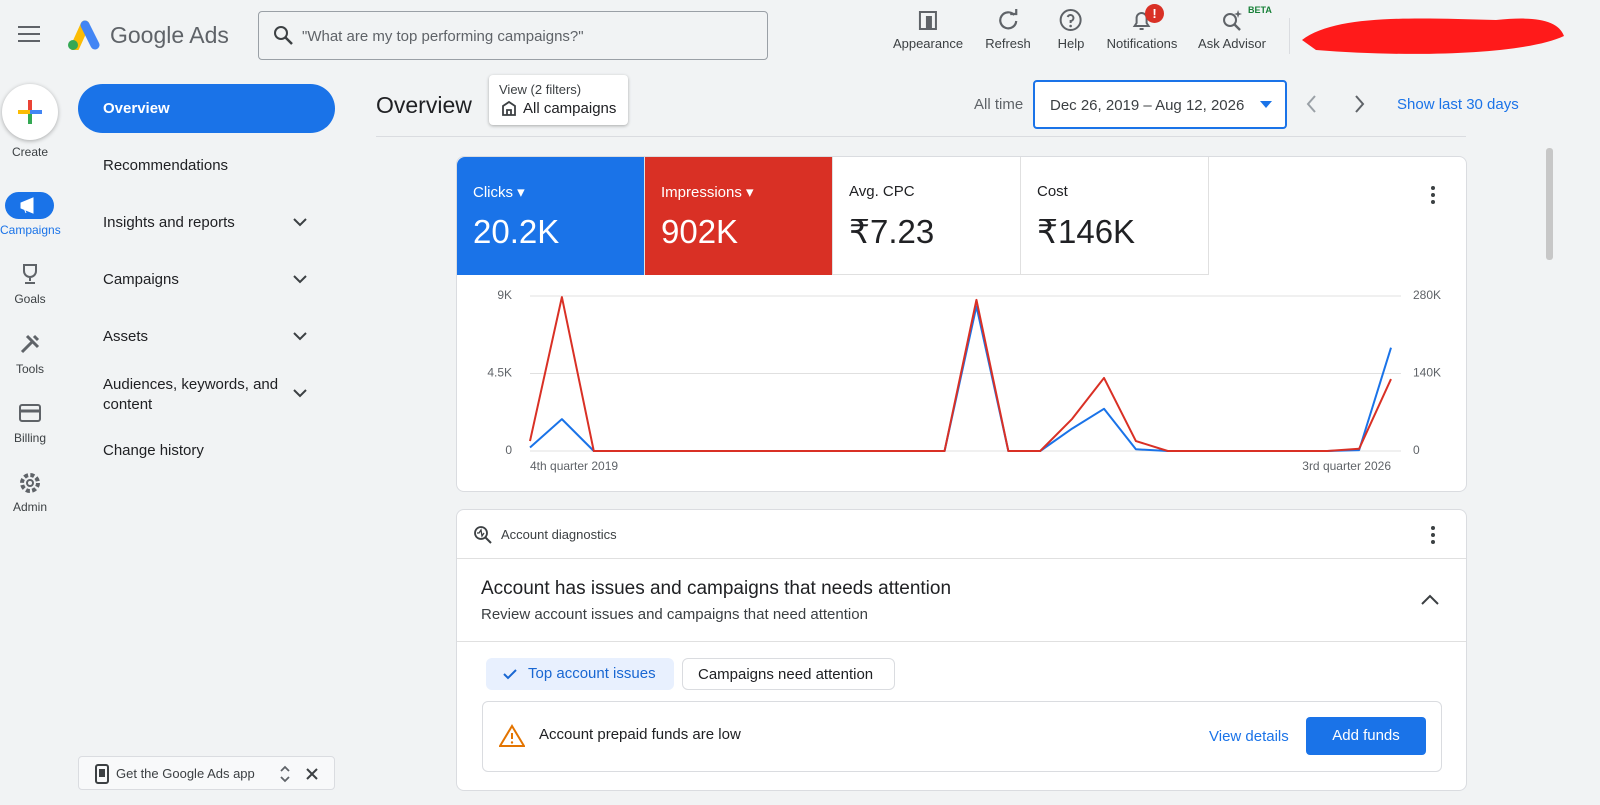 This screenshot has width=1600, height=805. Describe the element at coordinates (169, 222) in the screenshot. I see `nav-item: Insights and reports` at that location.